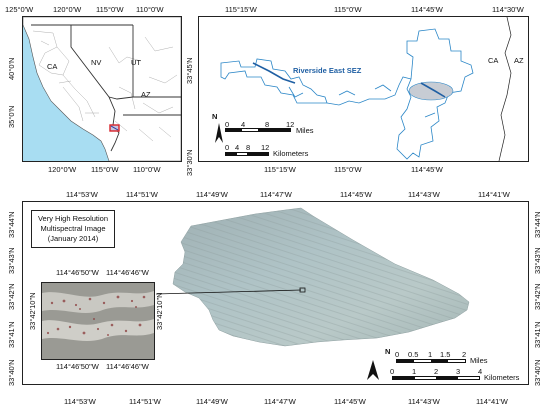 The width and height of the screenshot is (550, 411). I want to click on main-lat-left-5: 33°40'N, so click(11, 372).